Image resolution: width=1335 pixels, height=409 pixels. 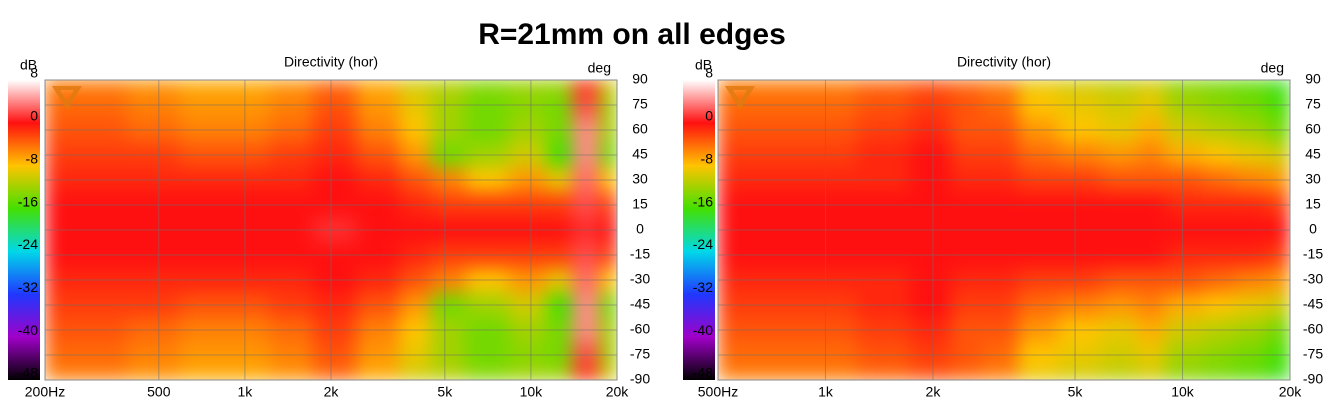 I want to click on x-tick-label: 500, so click(x=159, y=392).